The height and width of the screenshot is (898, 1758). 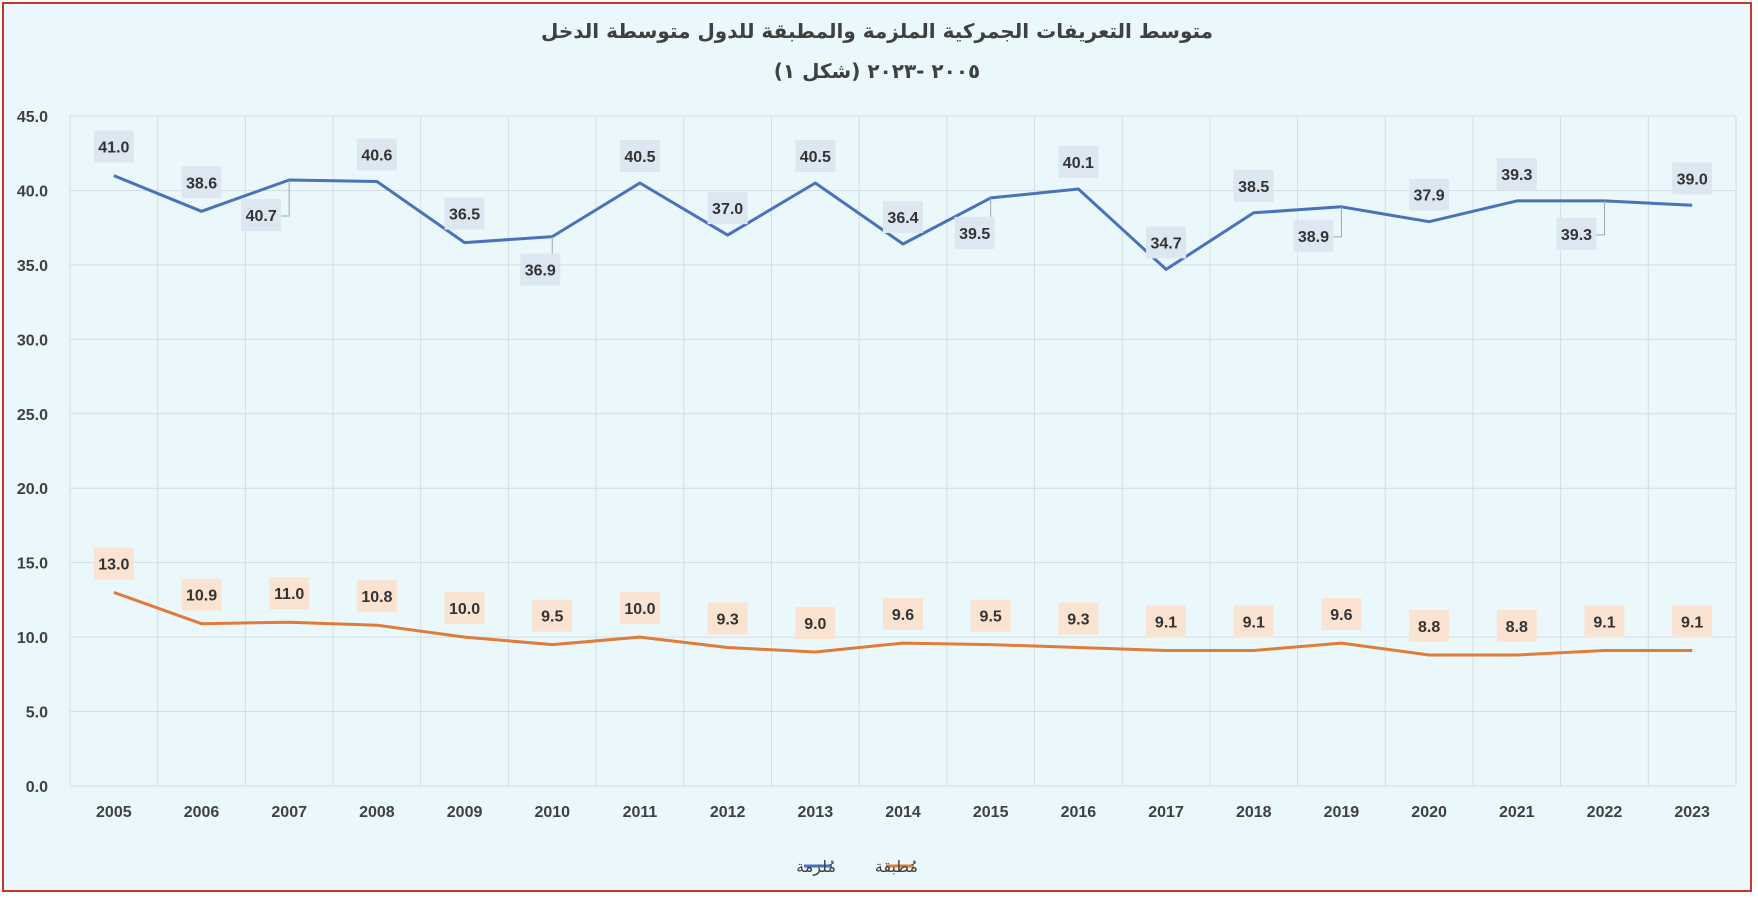 I want to click on data-label: 38.9, so click(x=1317, y=229).